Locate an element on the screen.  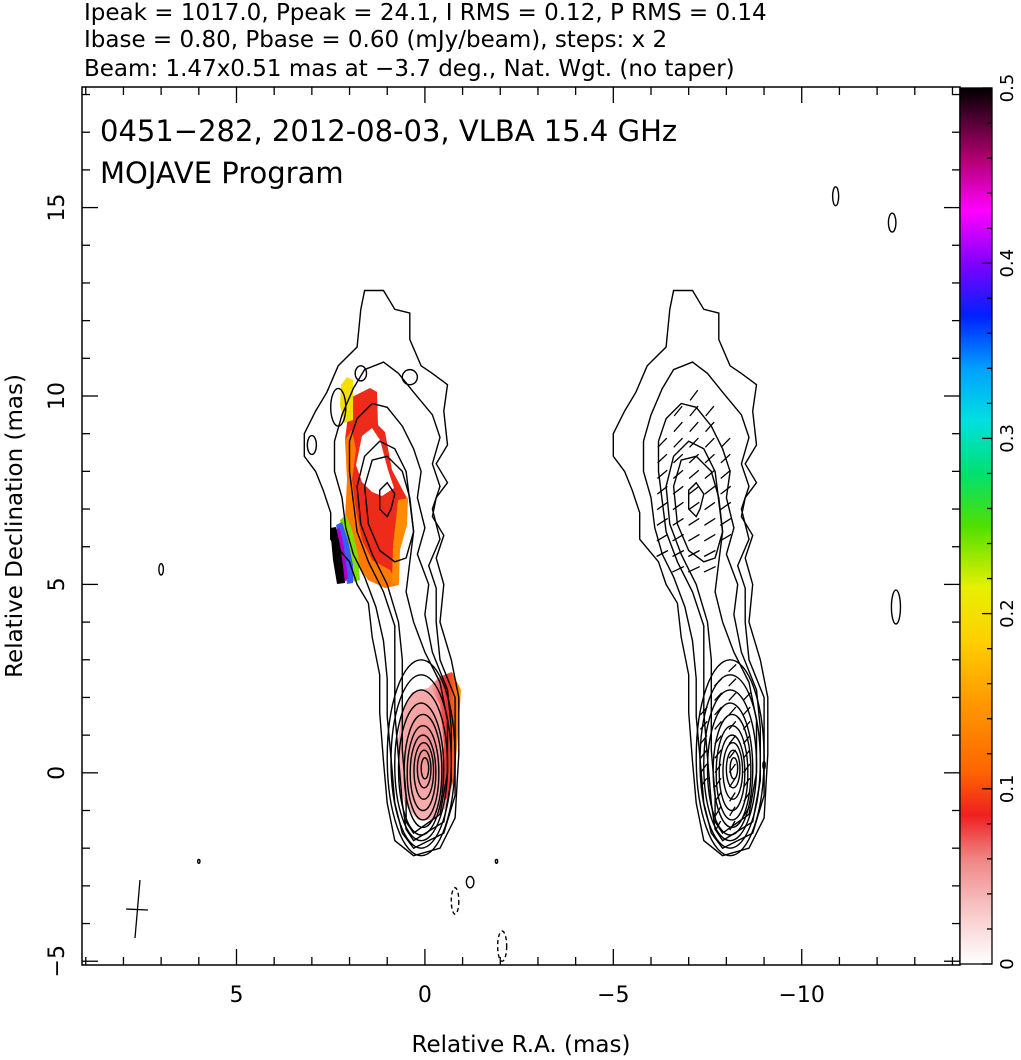
y-tick-label: 5 is located at coordinates (57, 584).